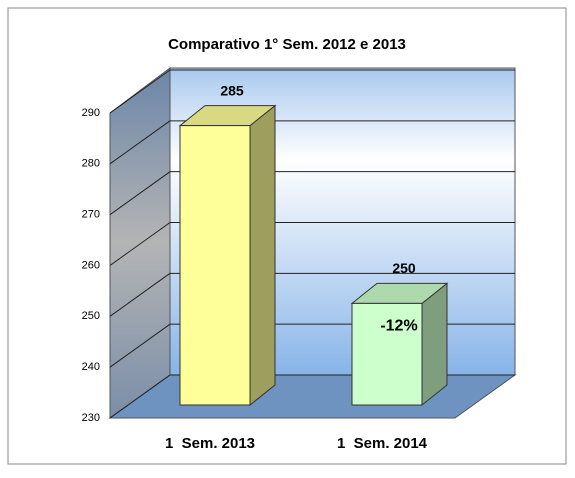 This screenshot has width=575, height=478. I want to click on y-tick-label: 240, so click(91, 367).